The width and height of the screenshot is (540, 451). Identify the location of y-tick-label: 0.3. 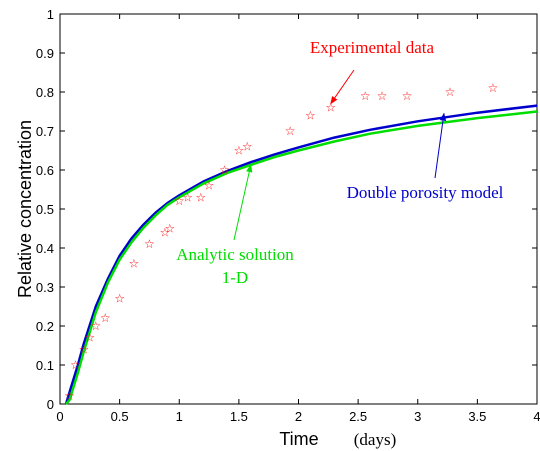
(45, 287).